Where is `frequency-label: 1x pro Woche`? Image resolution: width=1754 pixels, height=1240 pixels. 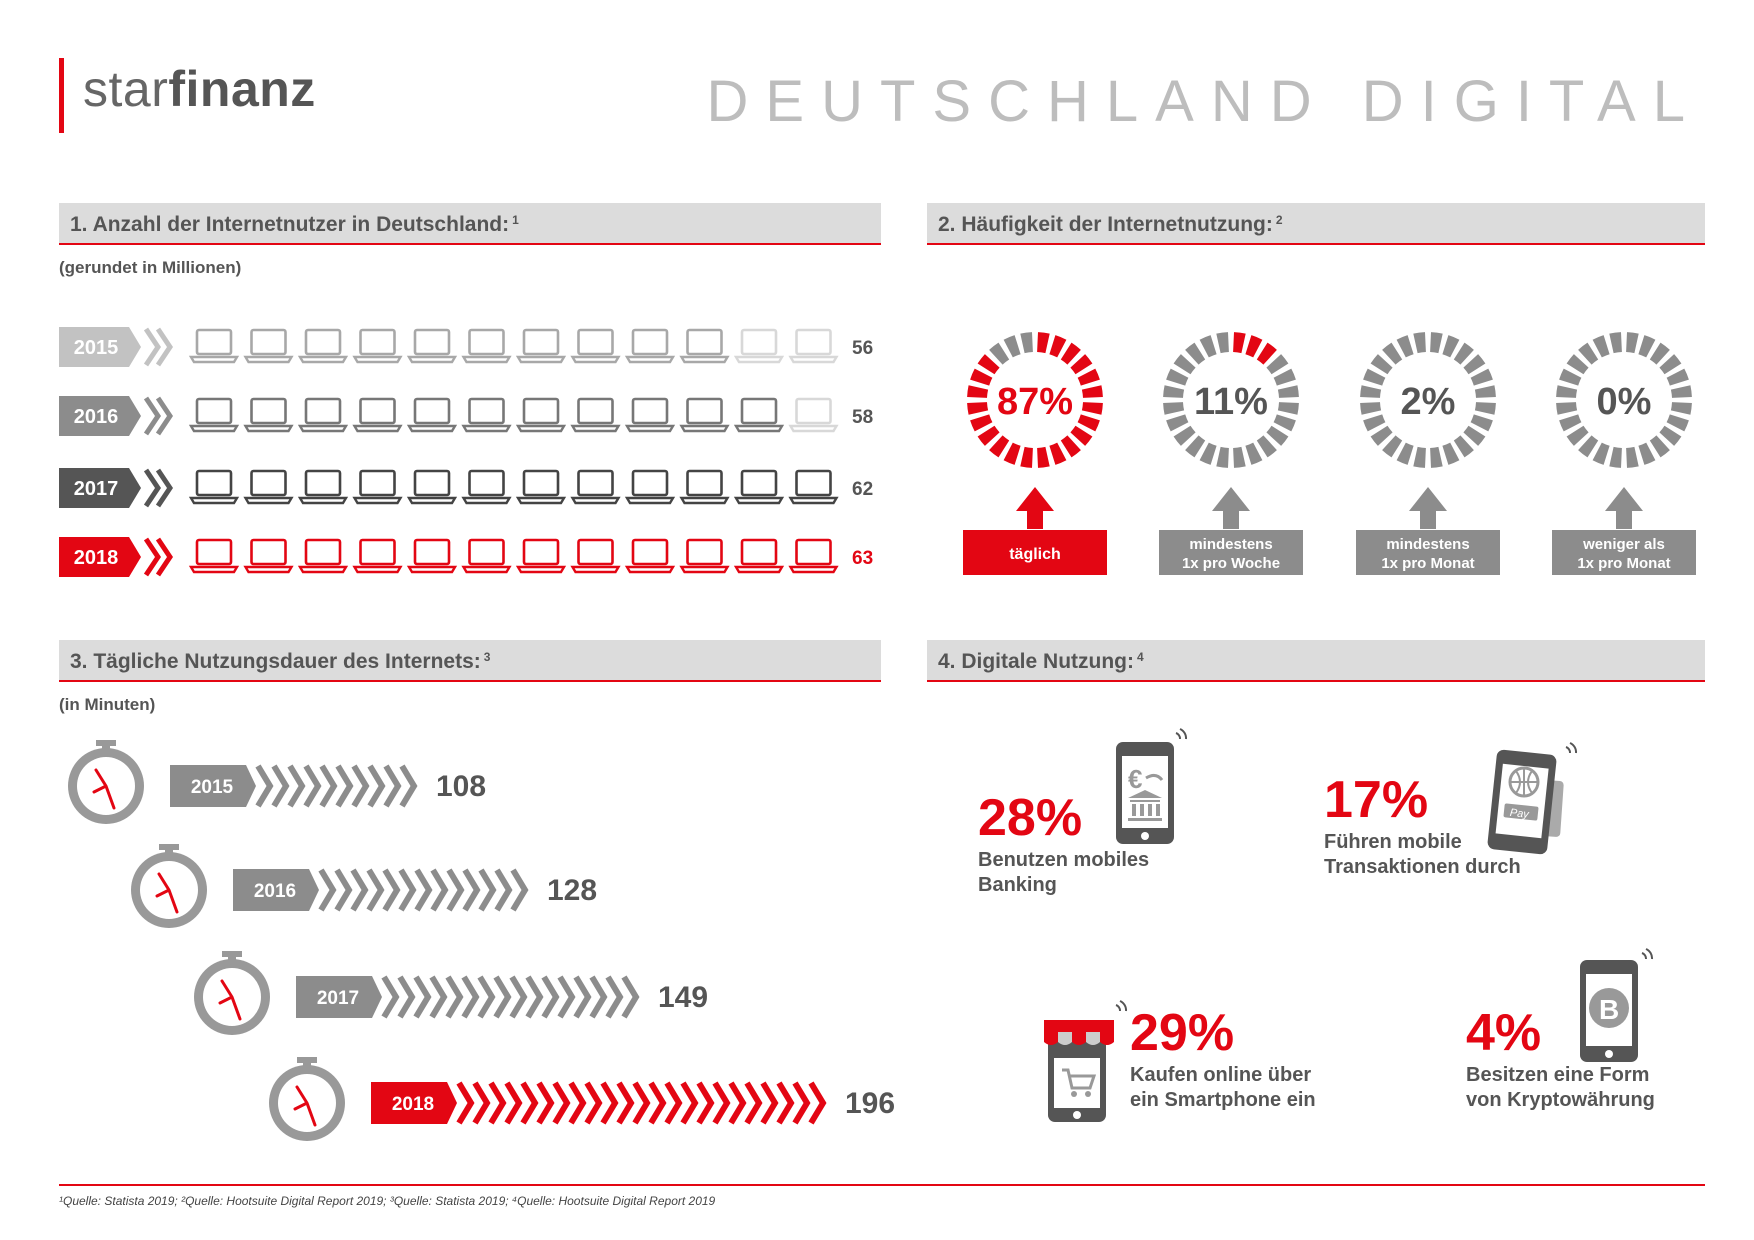 frequency-label: 1x pro Woche is located at coordinates (1231, 563).